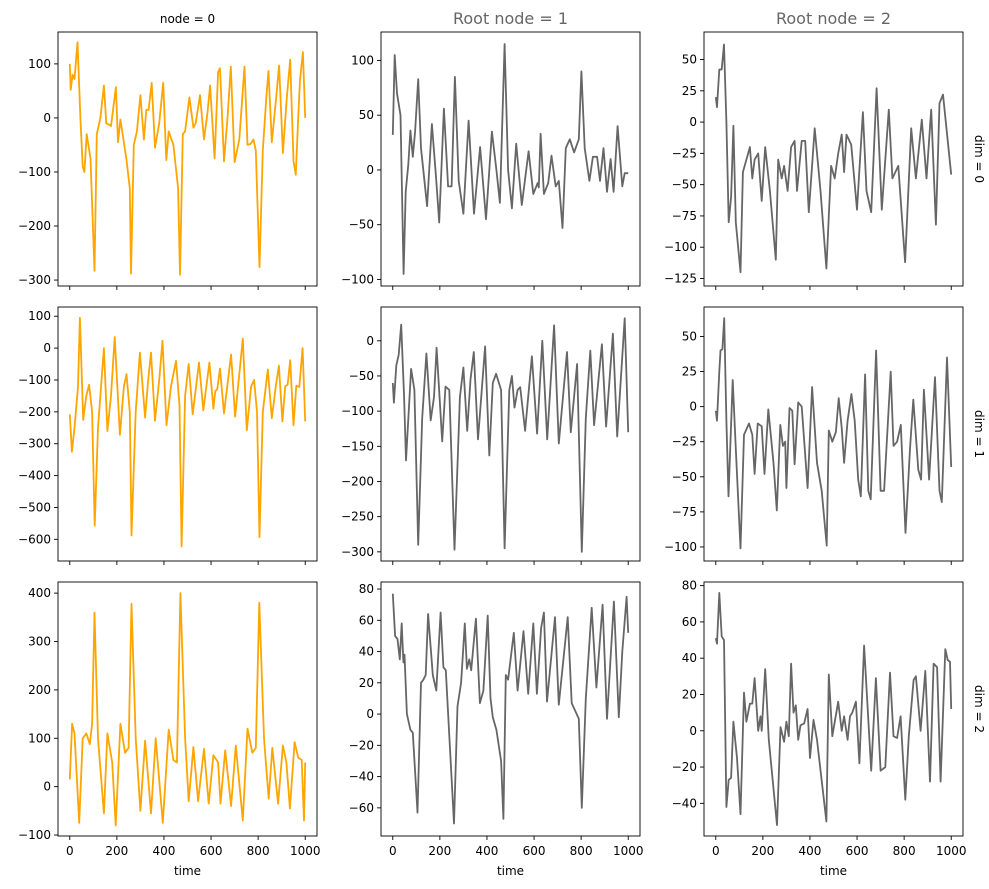  What do you see at coordinates (366, 652) in the screenshot?
I see `y-tick-label: 40` at bounding box center [366, 652].